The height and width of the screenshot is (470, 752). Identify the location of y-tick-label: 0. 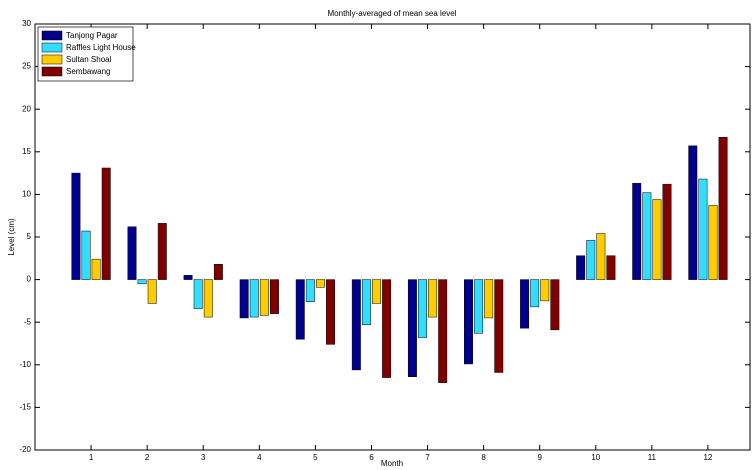
(29, 279).